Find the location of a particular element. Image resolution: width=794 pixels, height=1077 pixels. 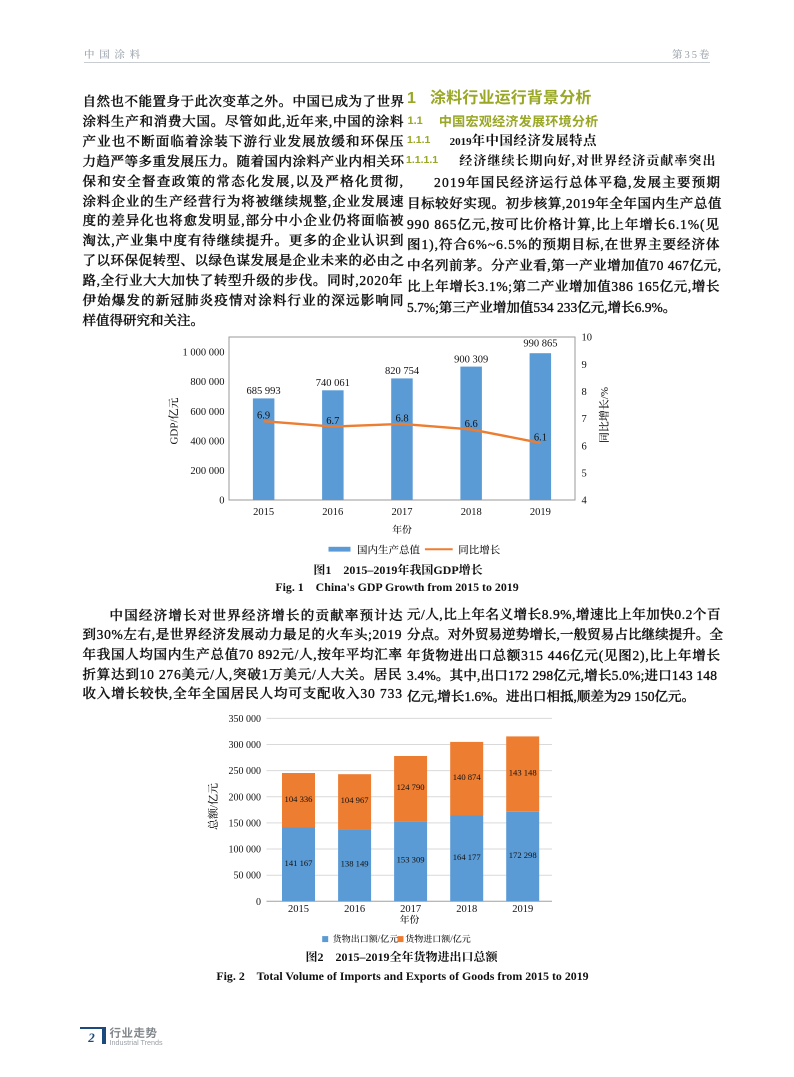

svg-text: 400 000 is located at coordinates (207, 441).